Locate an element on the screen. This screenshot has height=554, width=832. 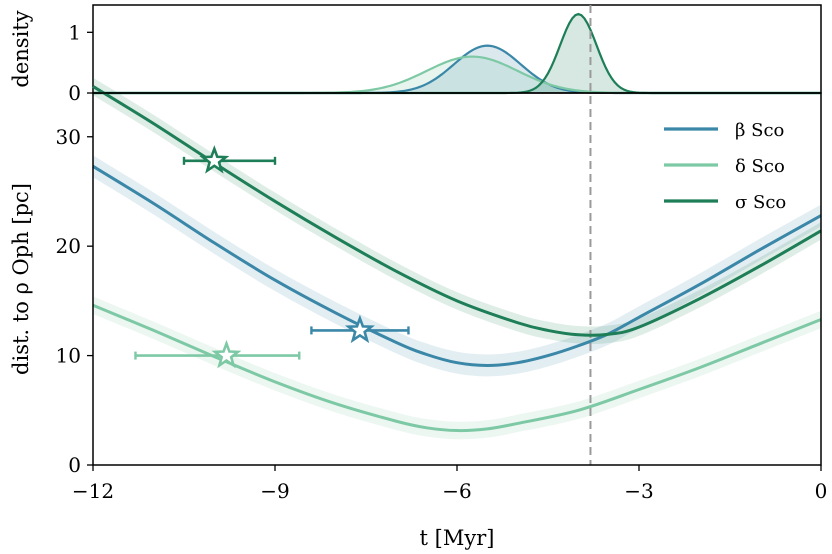
star-marker-beta-sco is located at coordinates (359, 329).